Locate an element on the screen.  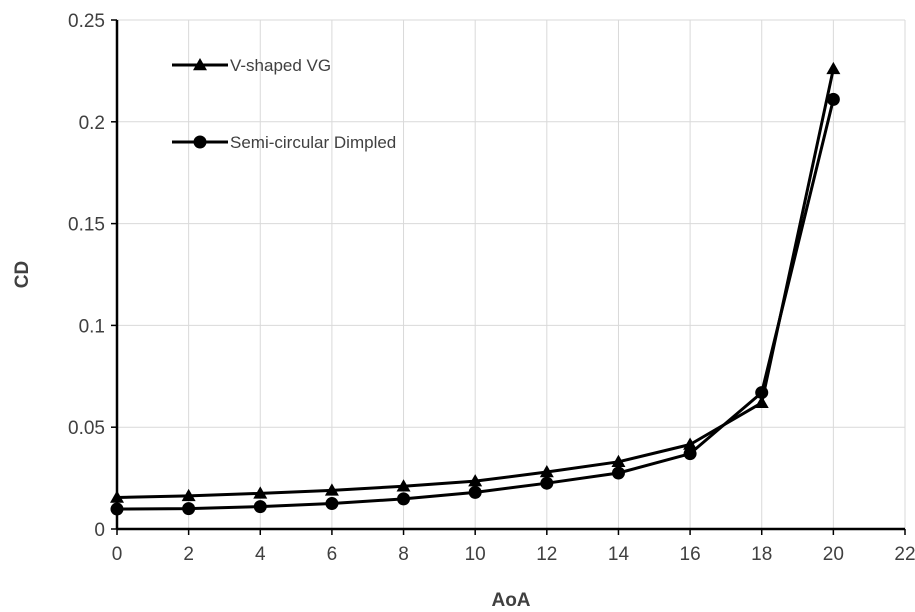
x-tick-label: 4 is located at coordinates (260, 554).